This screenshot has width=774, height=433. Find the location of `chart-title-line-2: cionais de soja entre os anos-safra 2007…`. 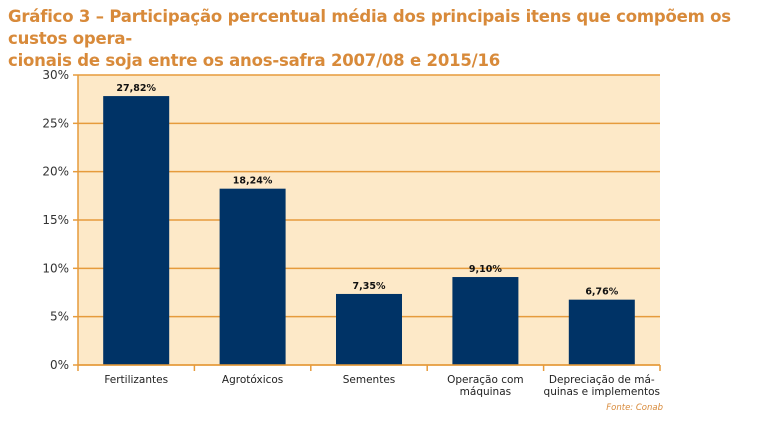

chart-title-line-2: cionais de soja entre os anos-safra 2007… is located at coordinates (254, 60).